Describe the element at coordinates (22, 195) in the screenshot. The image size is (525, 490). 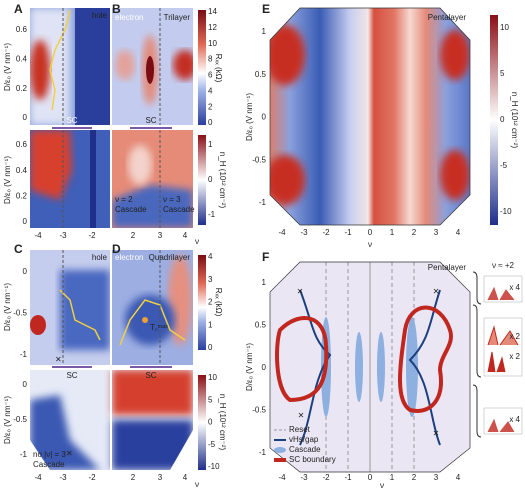
I see `y-tick-label: 0.2` at that location.